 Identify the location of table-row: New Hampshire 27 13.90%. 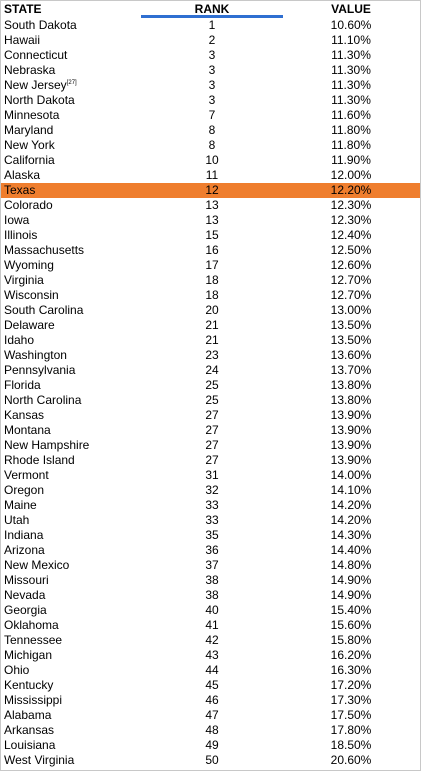
(210, 445).